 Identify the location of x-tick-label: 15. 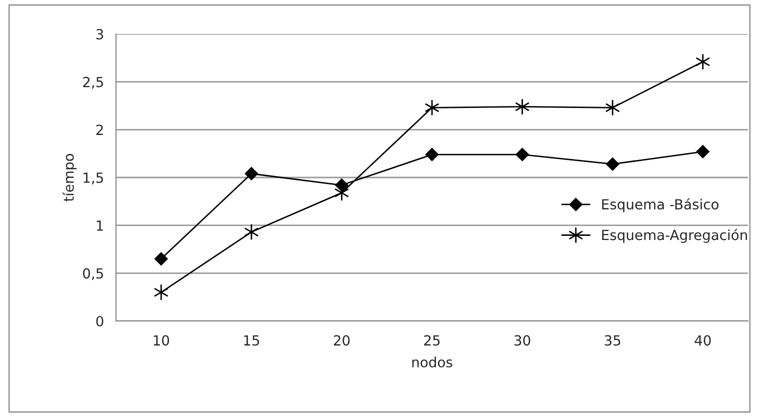
(252, 340).